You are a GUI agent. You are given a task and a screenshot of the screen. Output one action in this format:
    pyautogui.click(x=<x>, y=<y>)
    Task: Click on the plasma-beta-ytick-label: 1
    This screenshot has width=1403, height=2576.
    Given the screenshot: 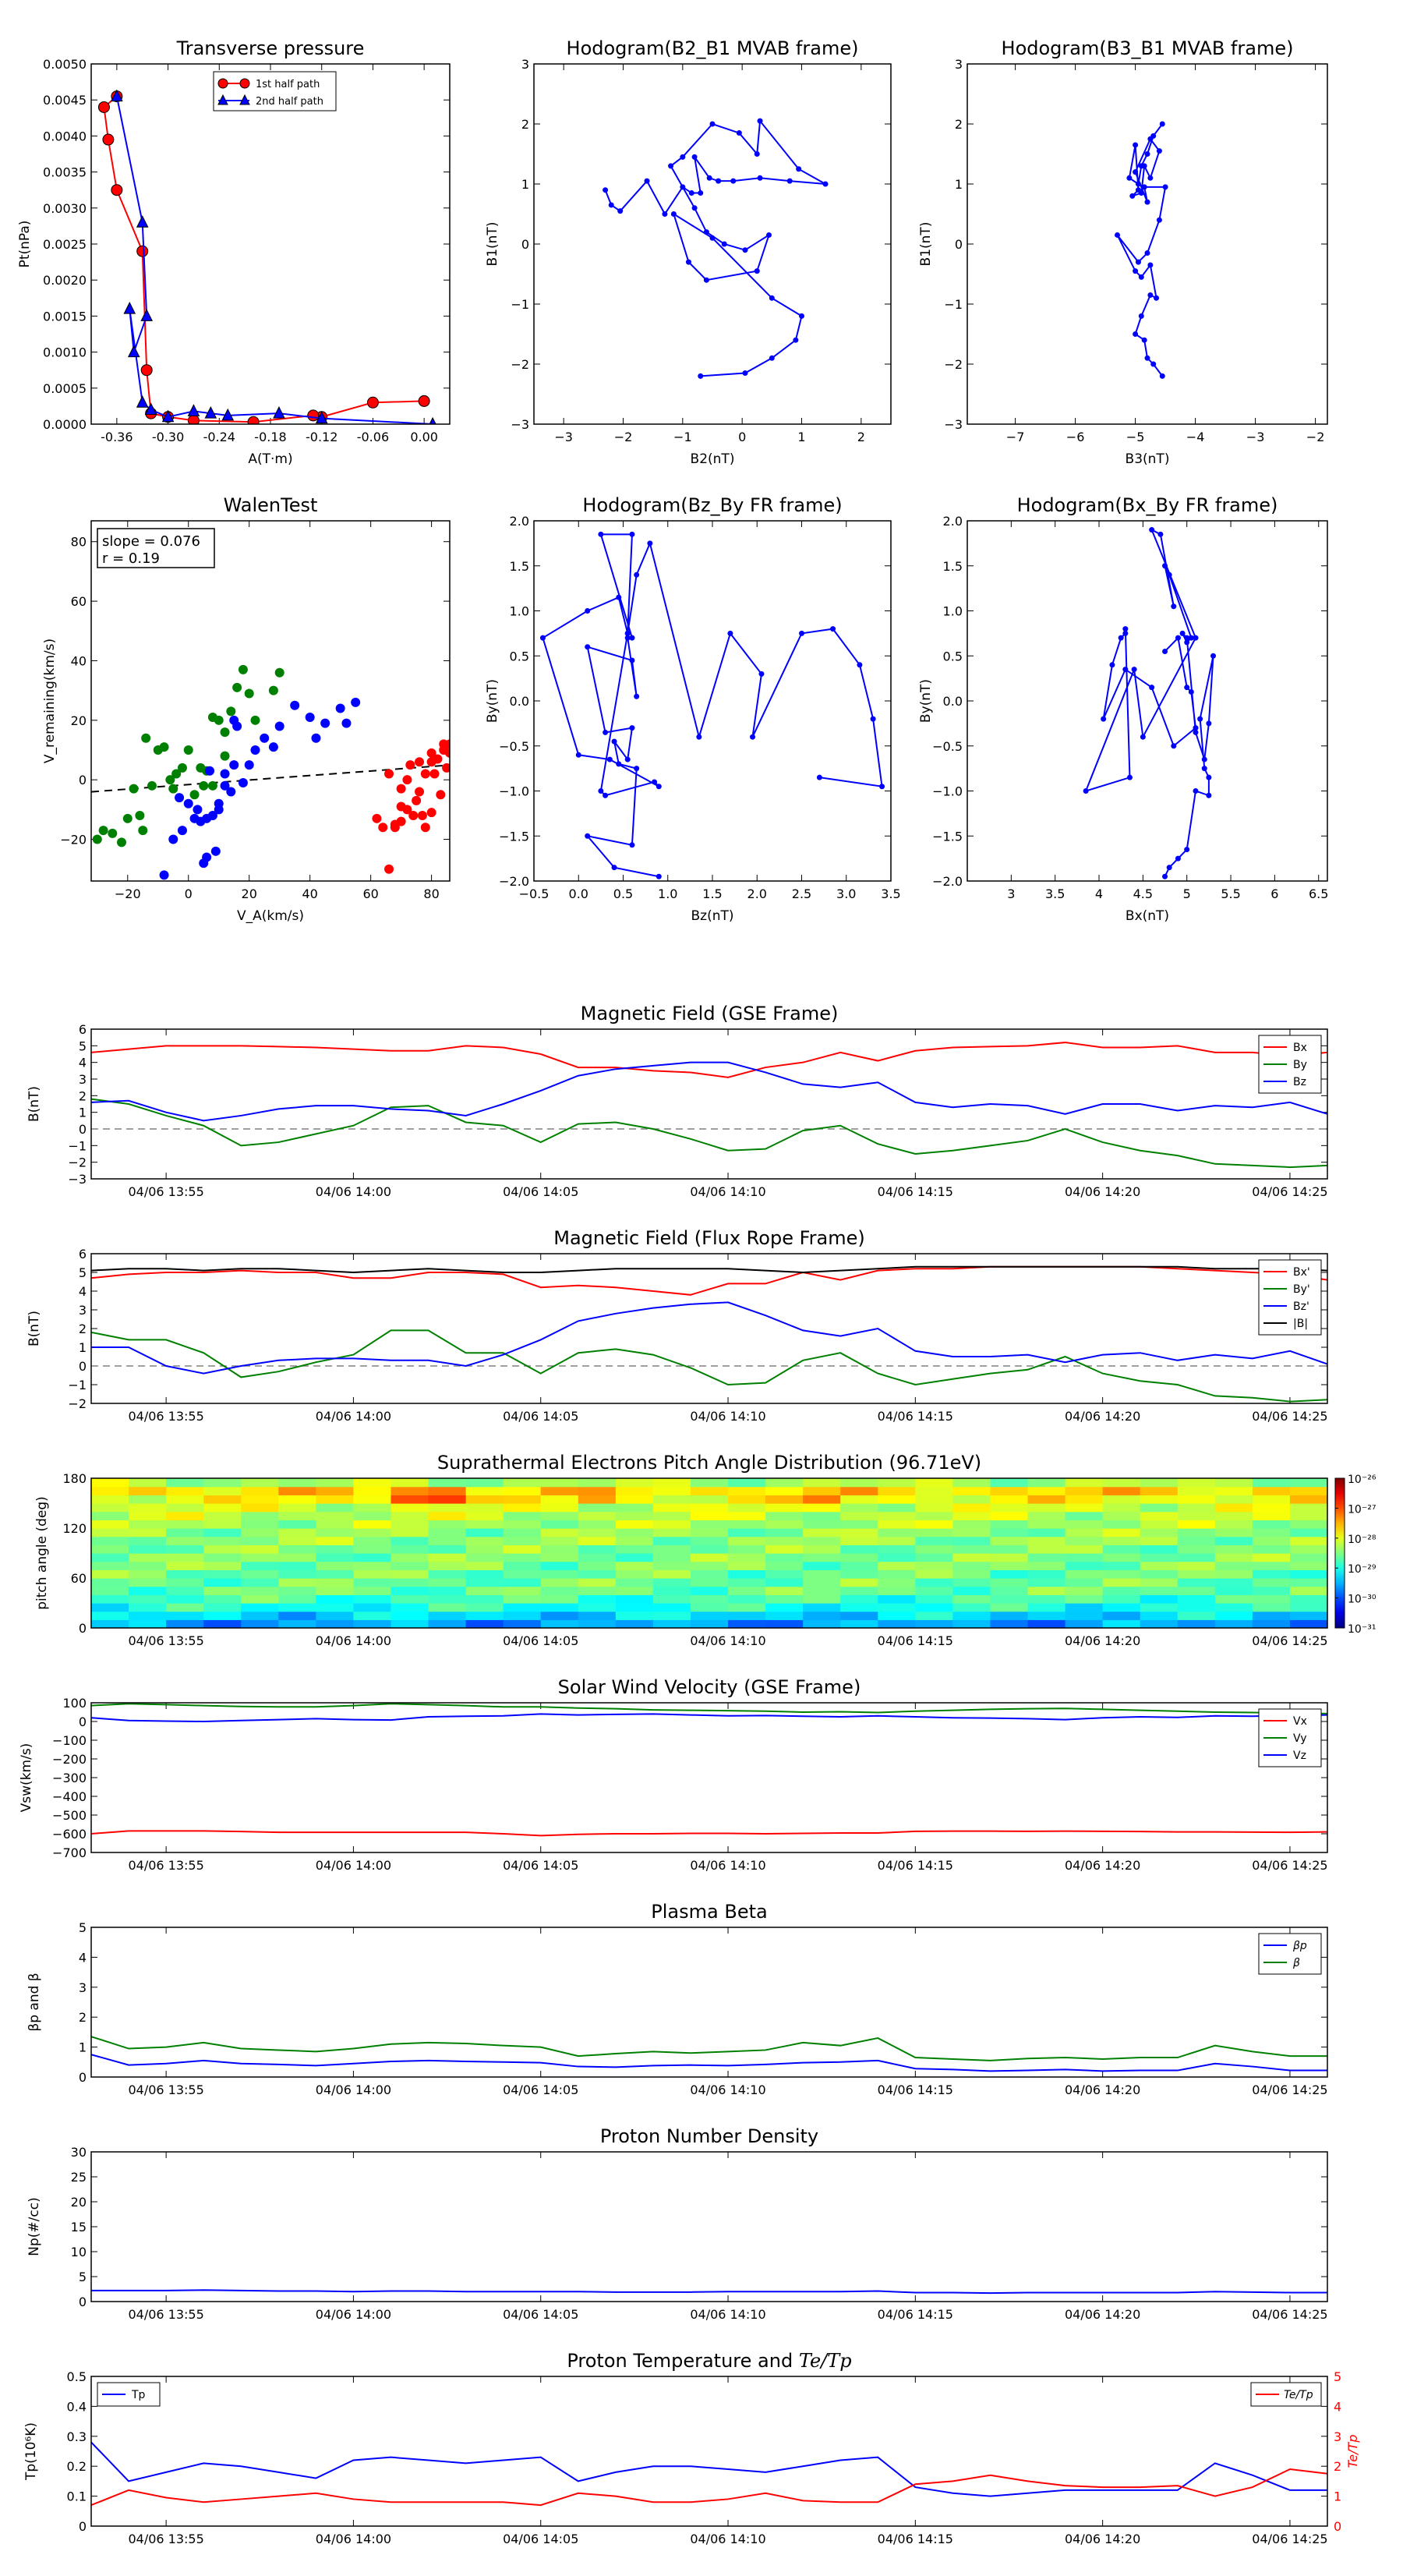 What is the action you would take?
    pyautogui.click(x=83, y=2047)
    